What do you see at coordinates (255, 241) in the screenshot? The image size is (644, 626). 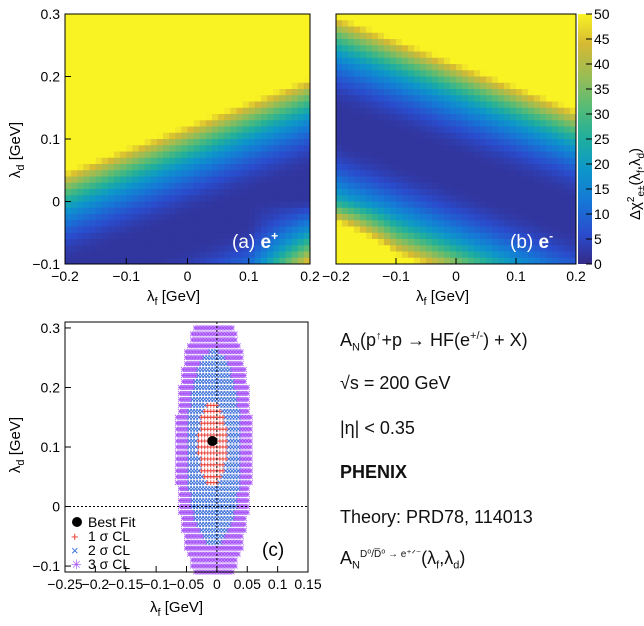 I see `panel-a-label: (a) e+` at bounding box center [255, 241].